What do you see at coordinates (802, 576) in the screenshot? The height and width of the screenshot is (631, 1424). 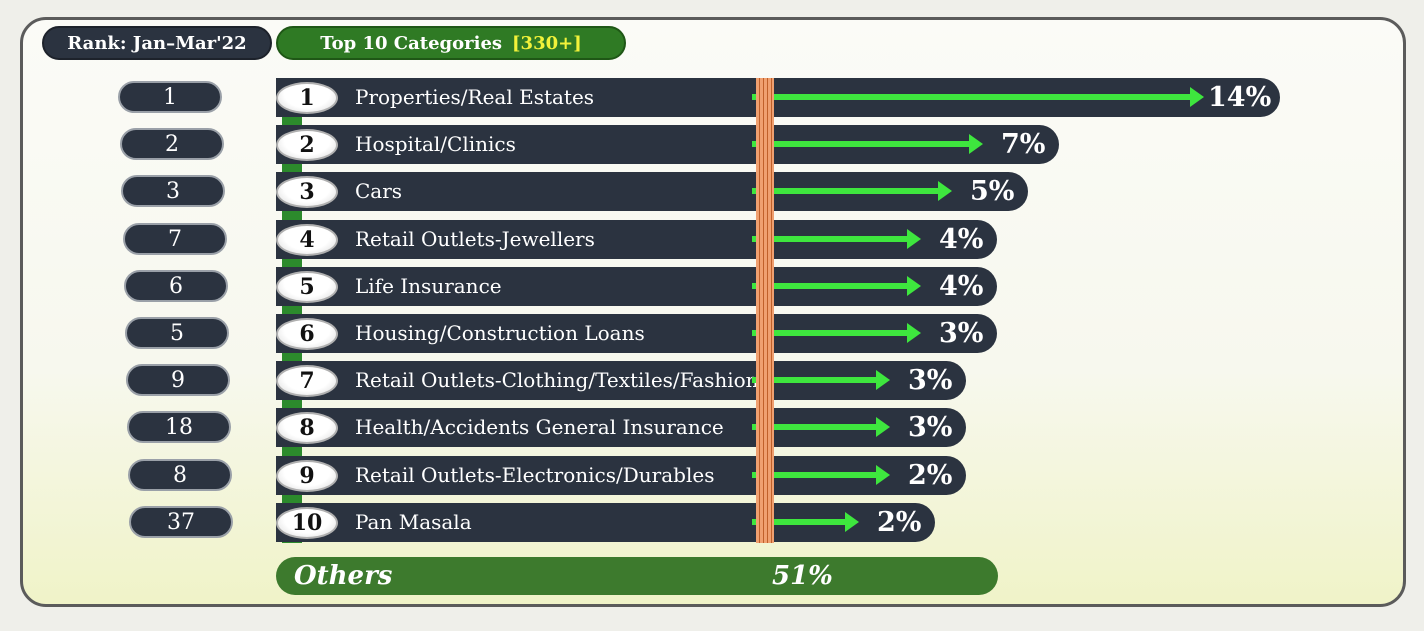 I see `others-value: 51%` at bounding box center [802, 576].